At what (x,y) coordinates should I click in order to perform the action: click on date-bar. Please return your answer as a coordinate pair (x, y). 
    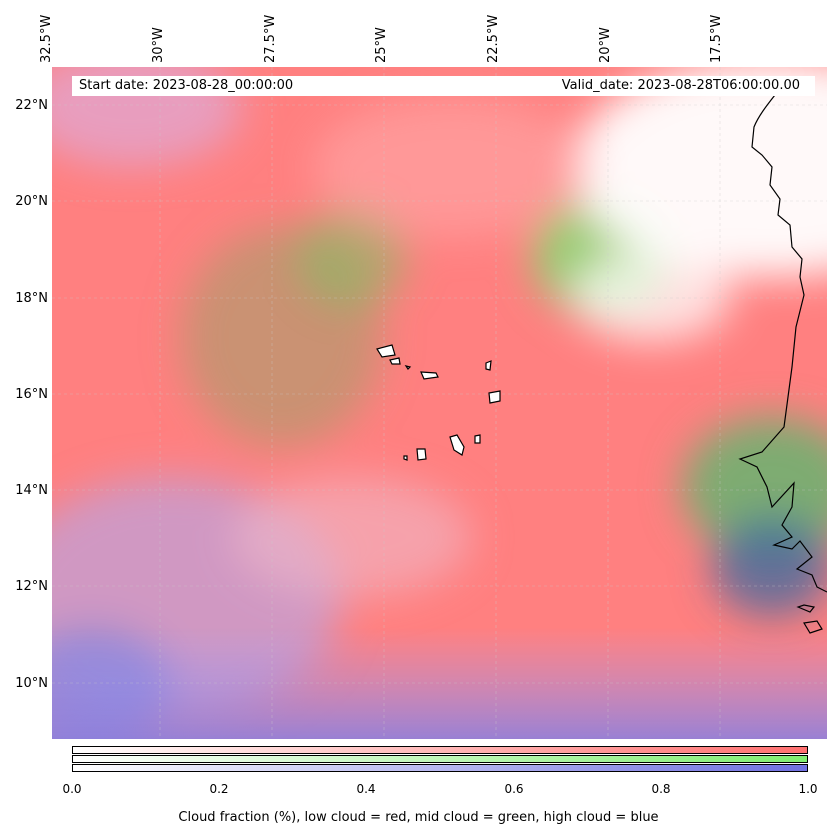
    Looking at the image, I should click on (443, 86).